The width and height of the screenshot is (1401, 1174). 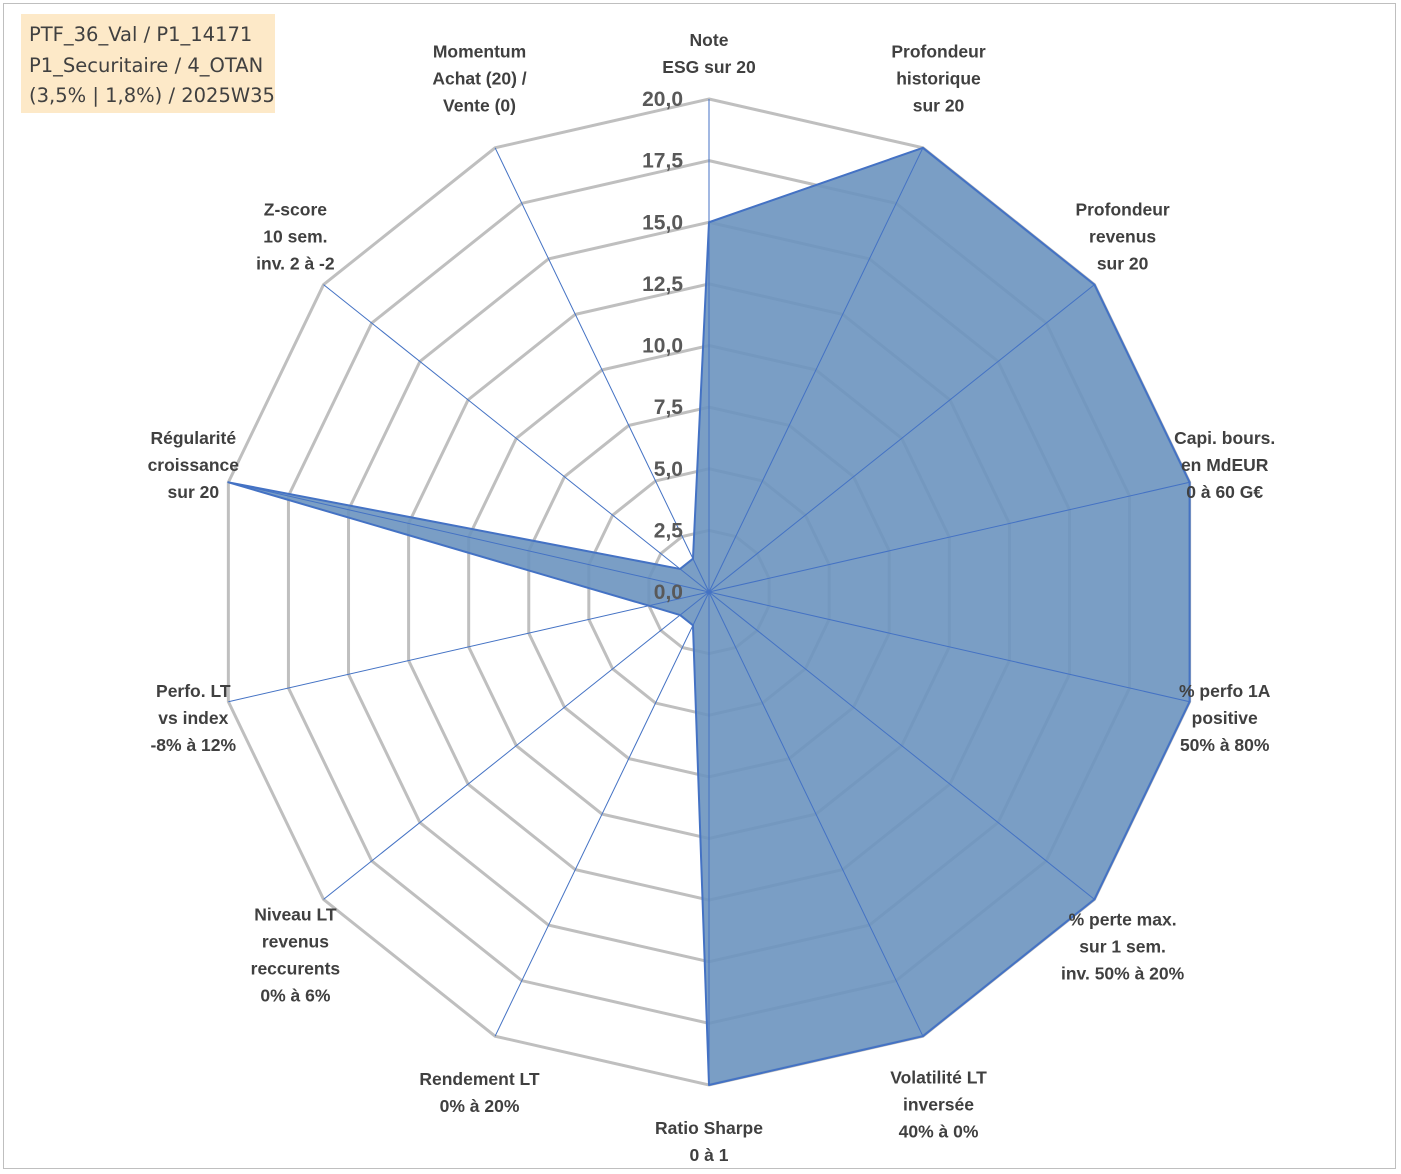 I want to click on axis-label-1-line-0: Profondeur, so click(x=938, y=51).